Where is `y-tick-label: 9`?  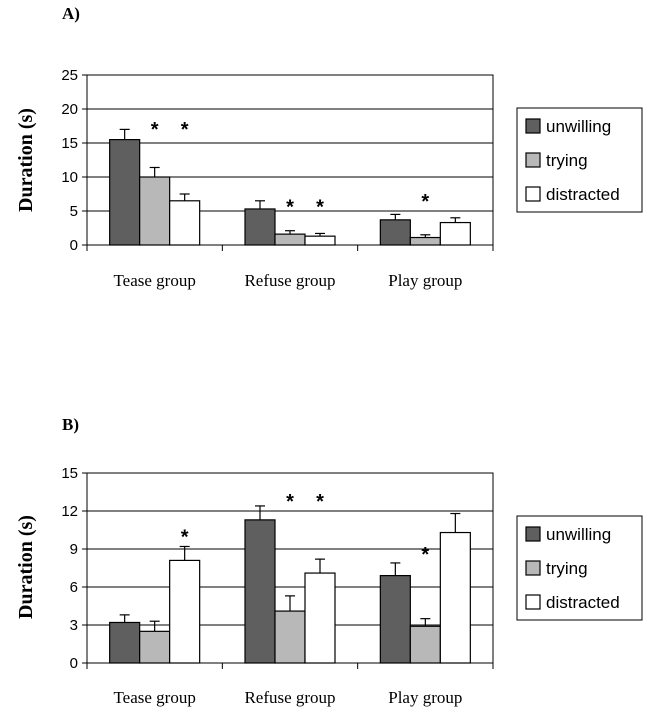
y-tick-label: 9 is located at coordinates (74, 549).